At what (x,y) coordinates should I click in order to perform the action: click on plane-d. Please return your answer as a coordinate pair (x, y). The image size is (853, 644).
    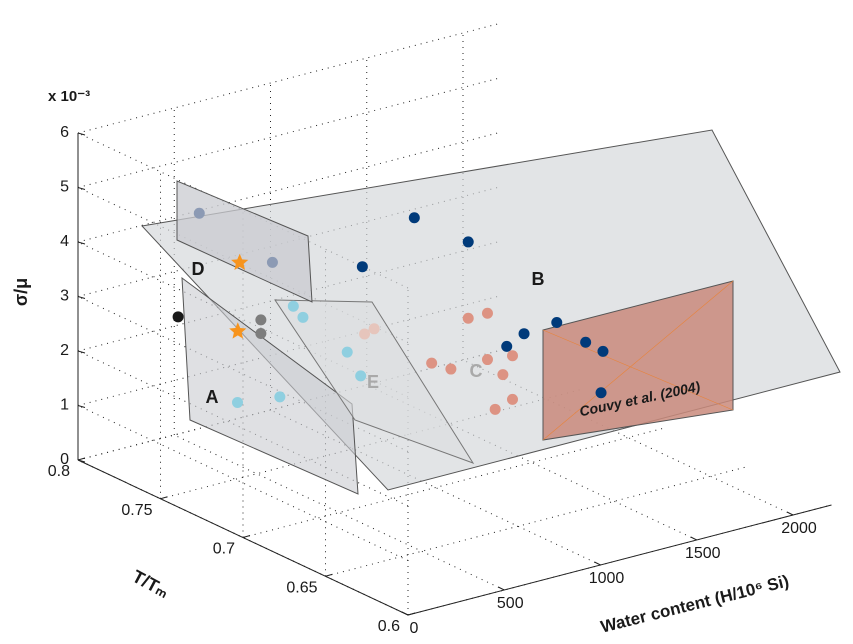
    Looking at the image, I should click on (244, 241).